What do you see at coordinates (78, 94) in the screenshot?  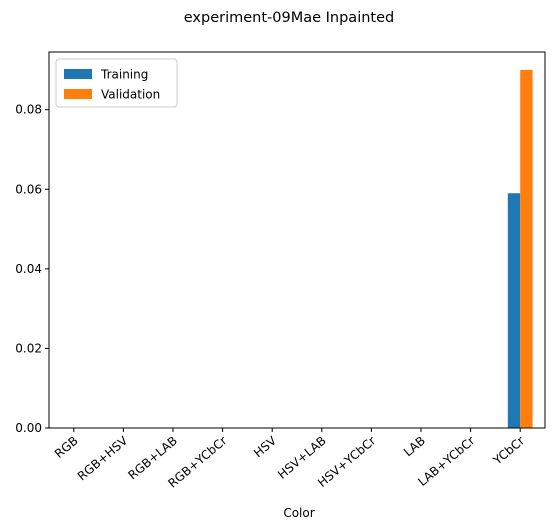 I see `legend-swatch-validation` at bounding box center [78, 94].